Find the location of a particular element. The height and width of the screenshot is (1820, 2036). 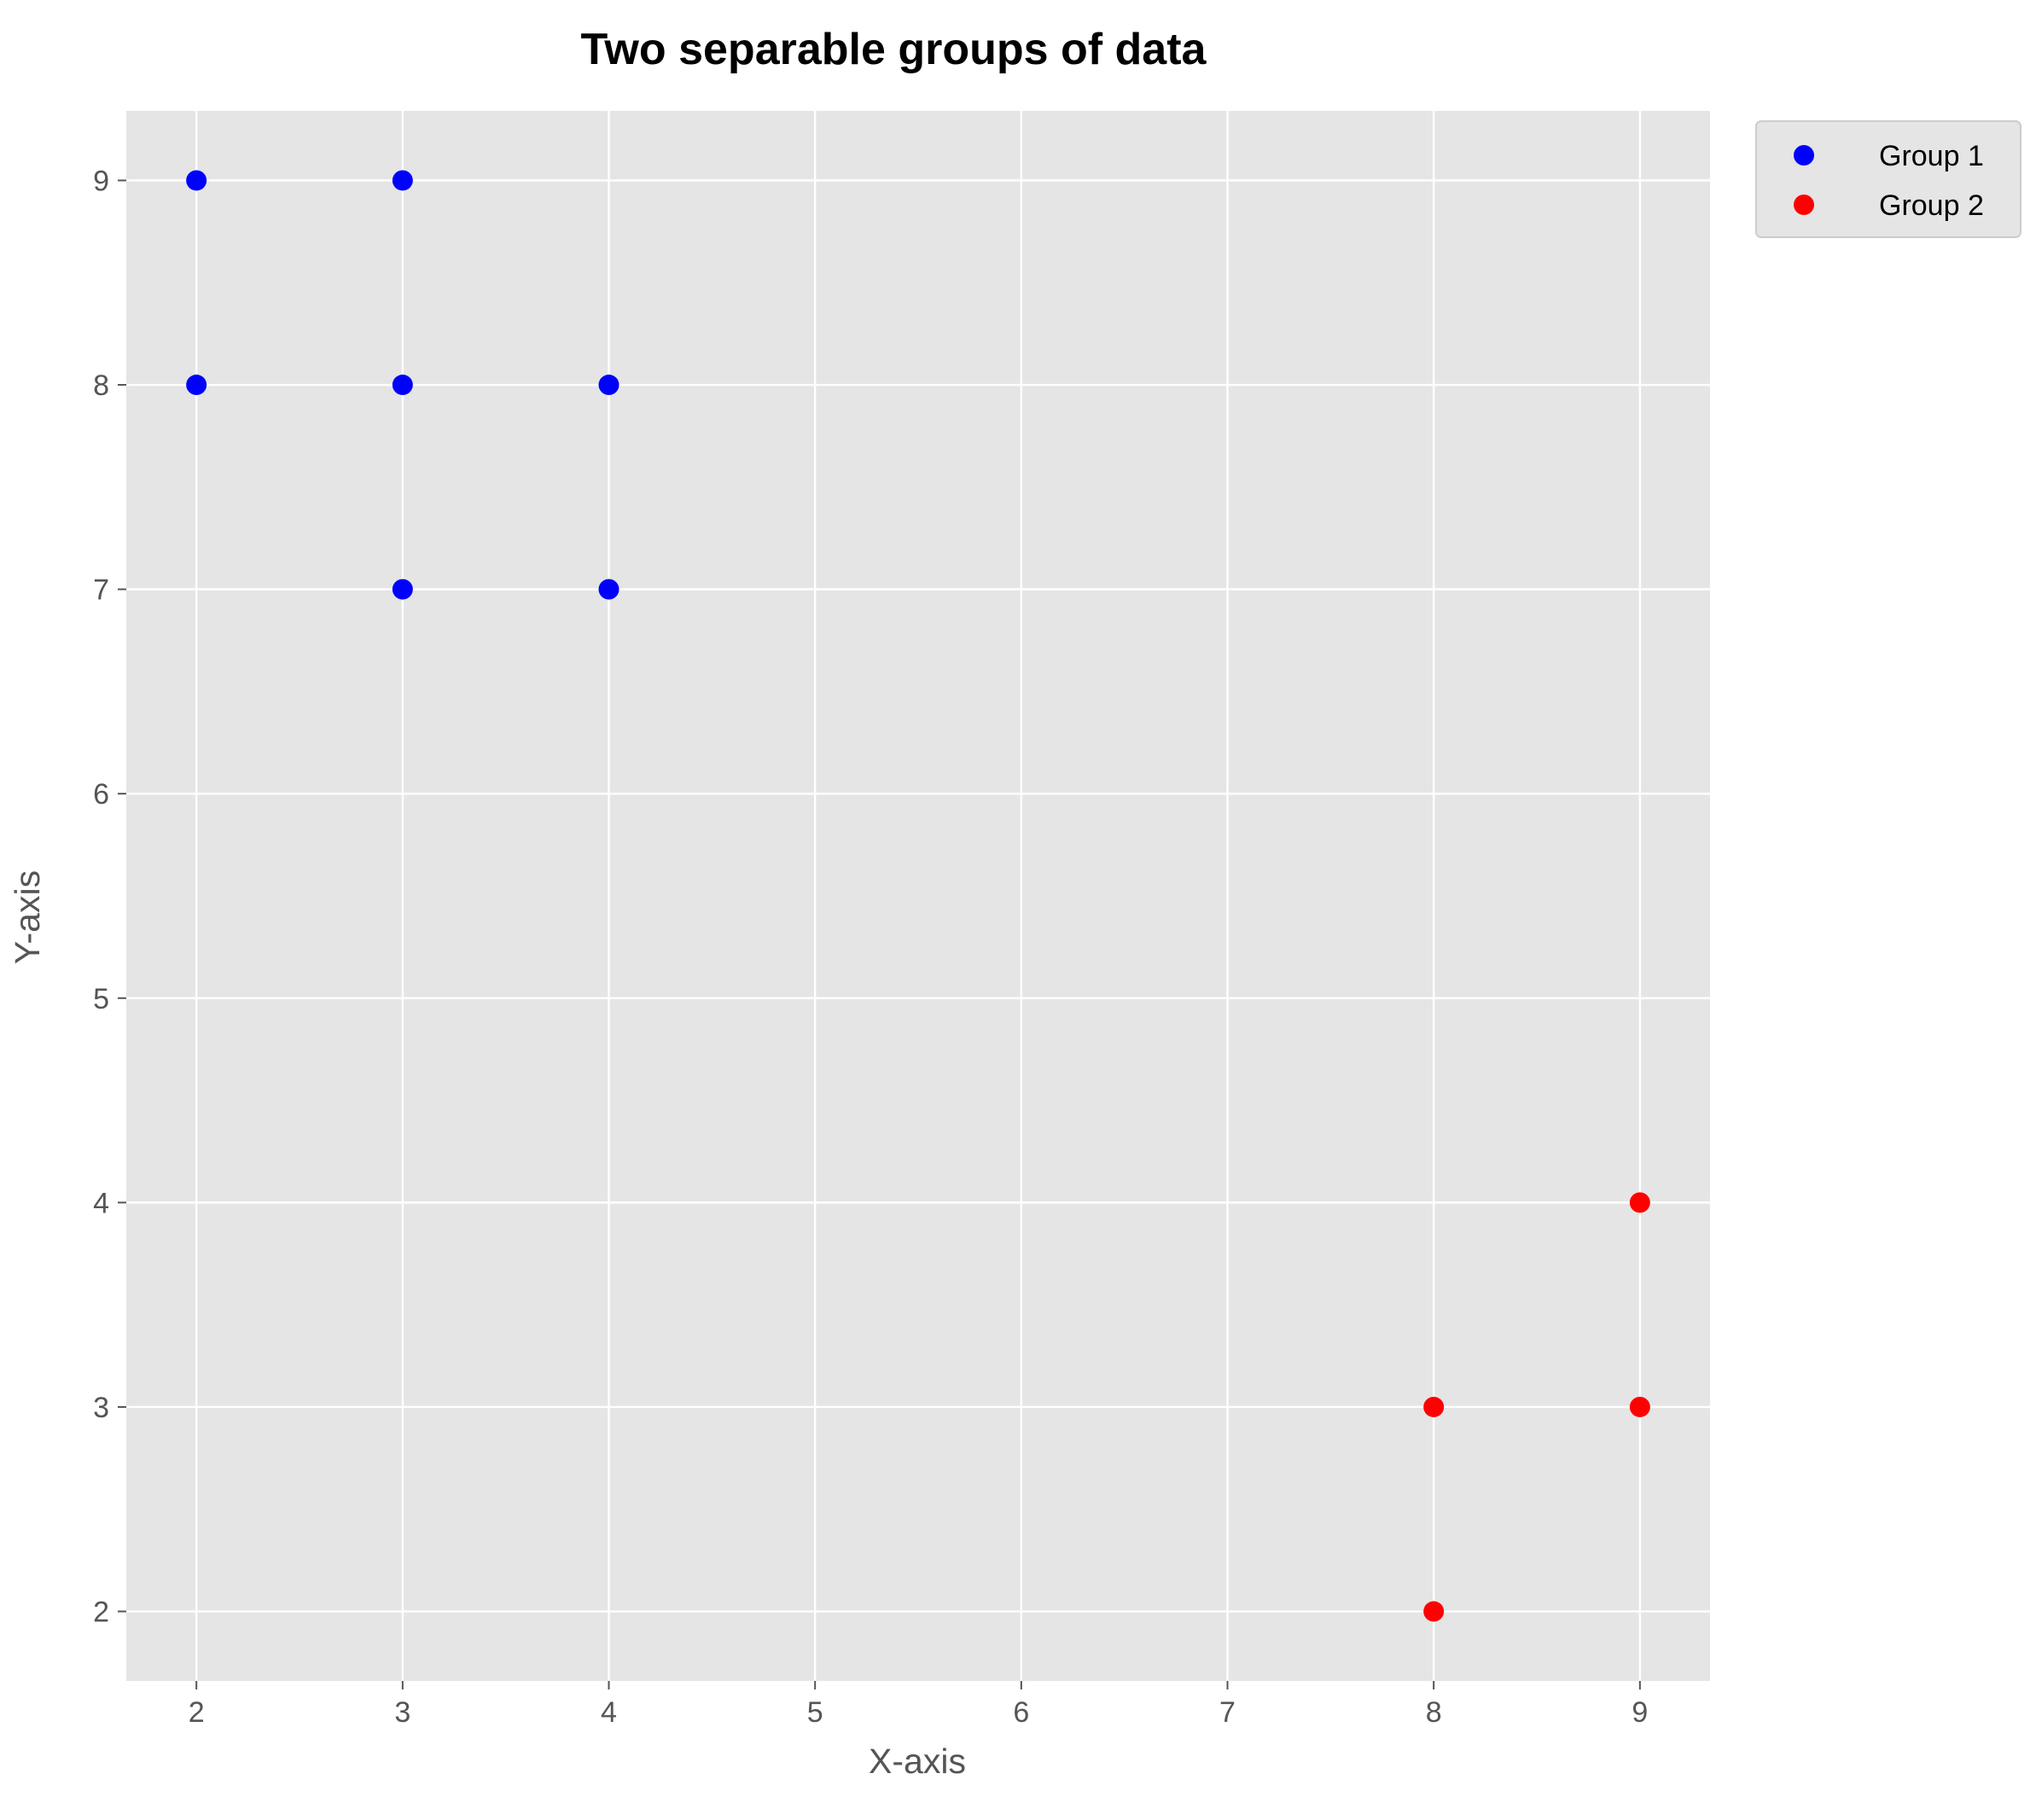

y-axis-label: Y-axis is located at coordinates (27, 917).